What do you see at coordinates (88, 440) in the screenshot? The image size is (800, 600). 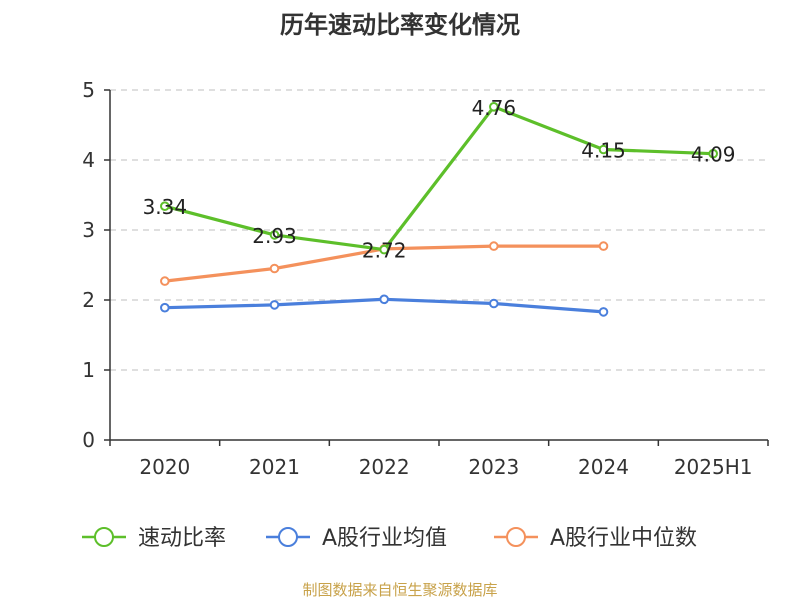 I see `y-tick-label: 0` at bounding box center [88, 440].